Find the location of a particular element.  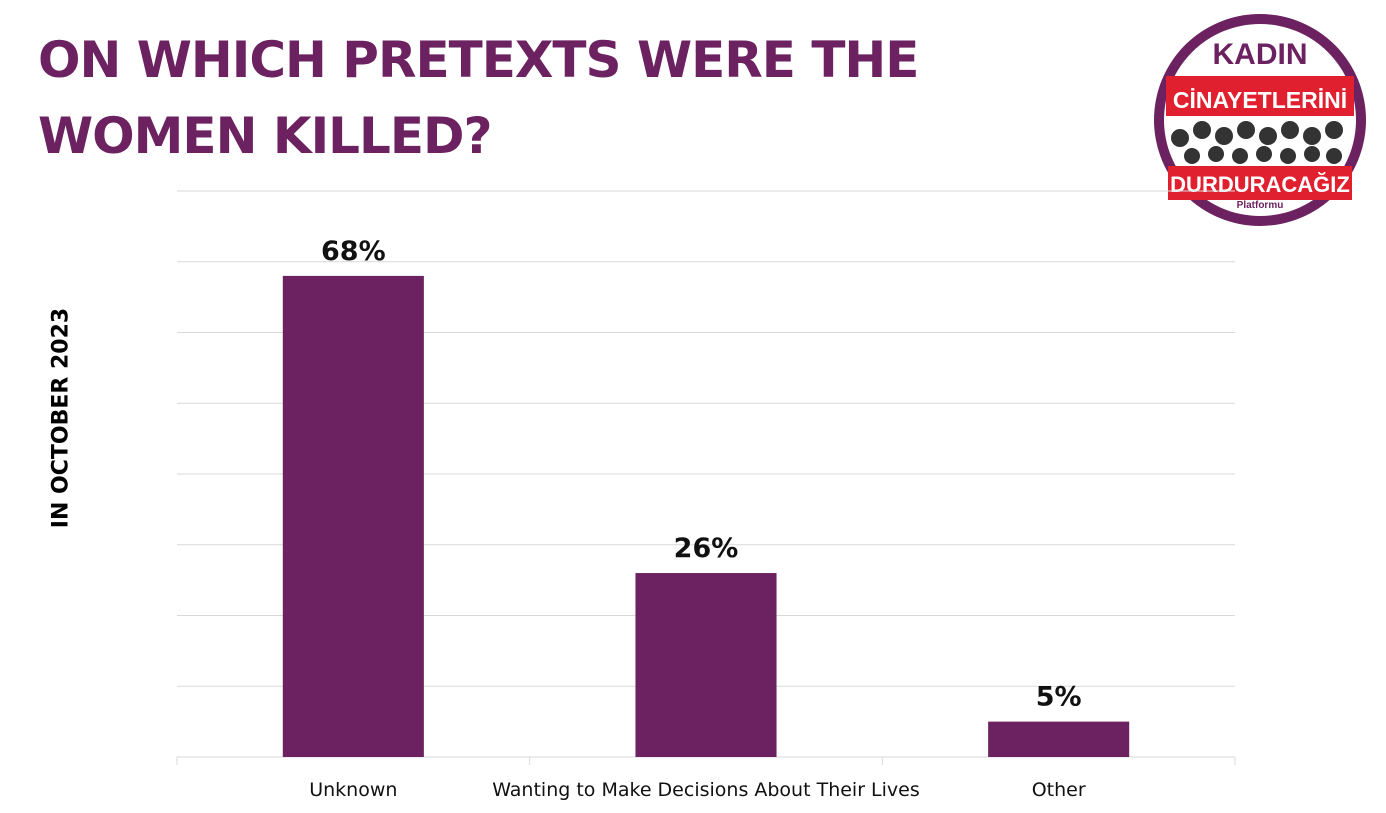

chart-title: ON WHICH PRETEXTS WERE THE WOMEN KILLED? is located at coordinates (478, 98).